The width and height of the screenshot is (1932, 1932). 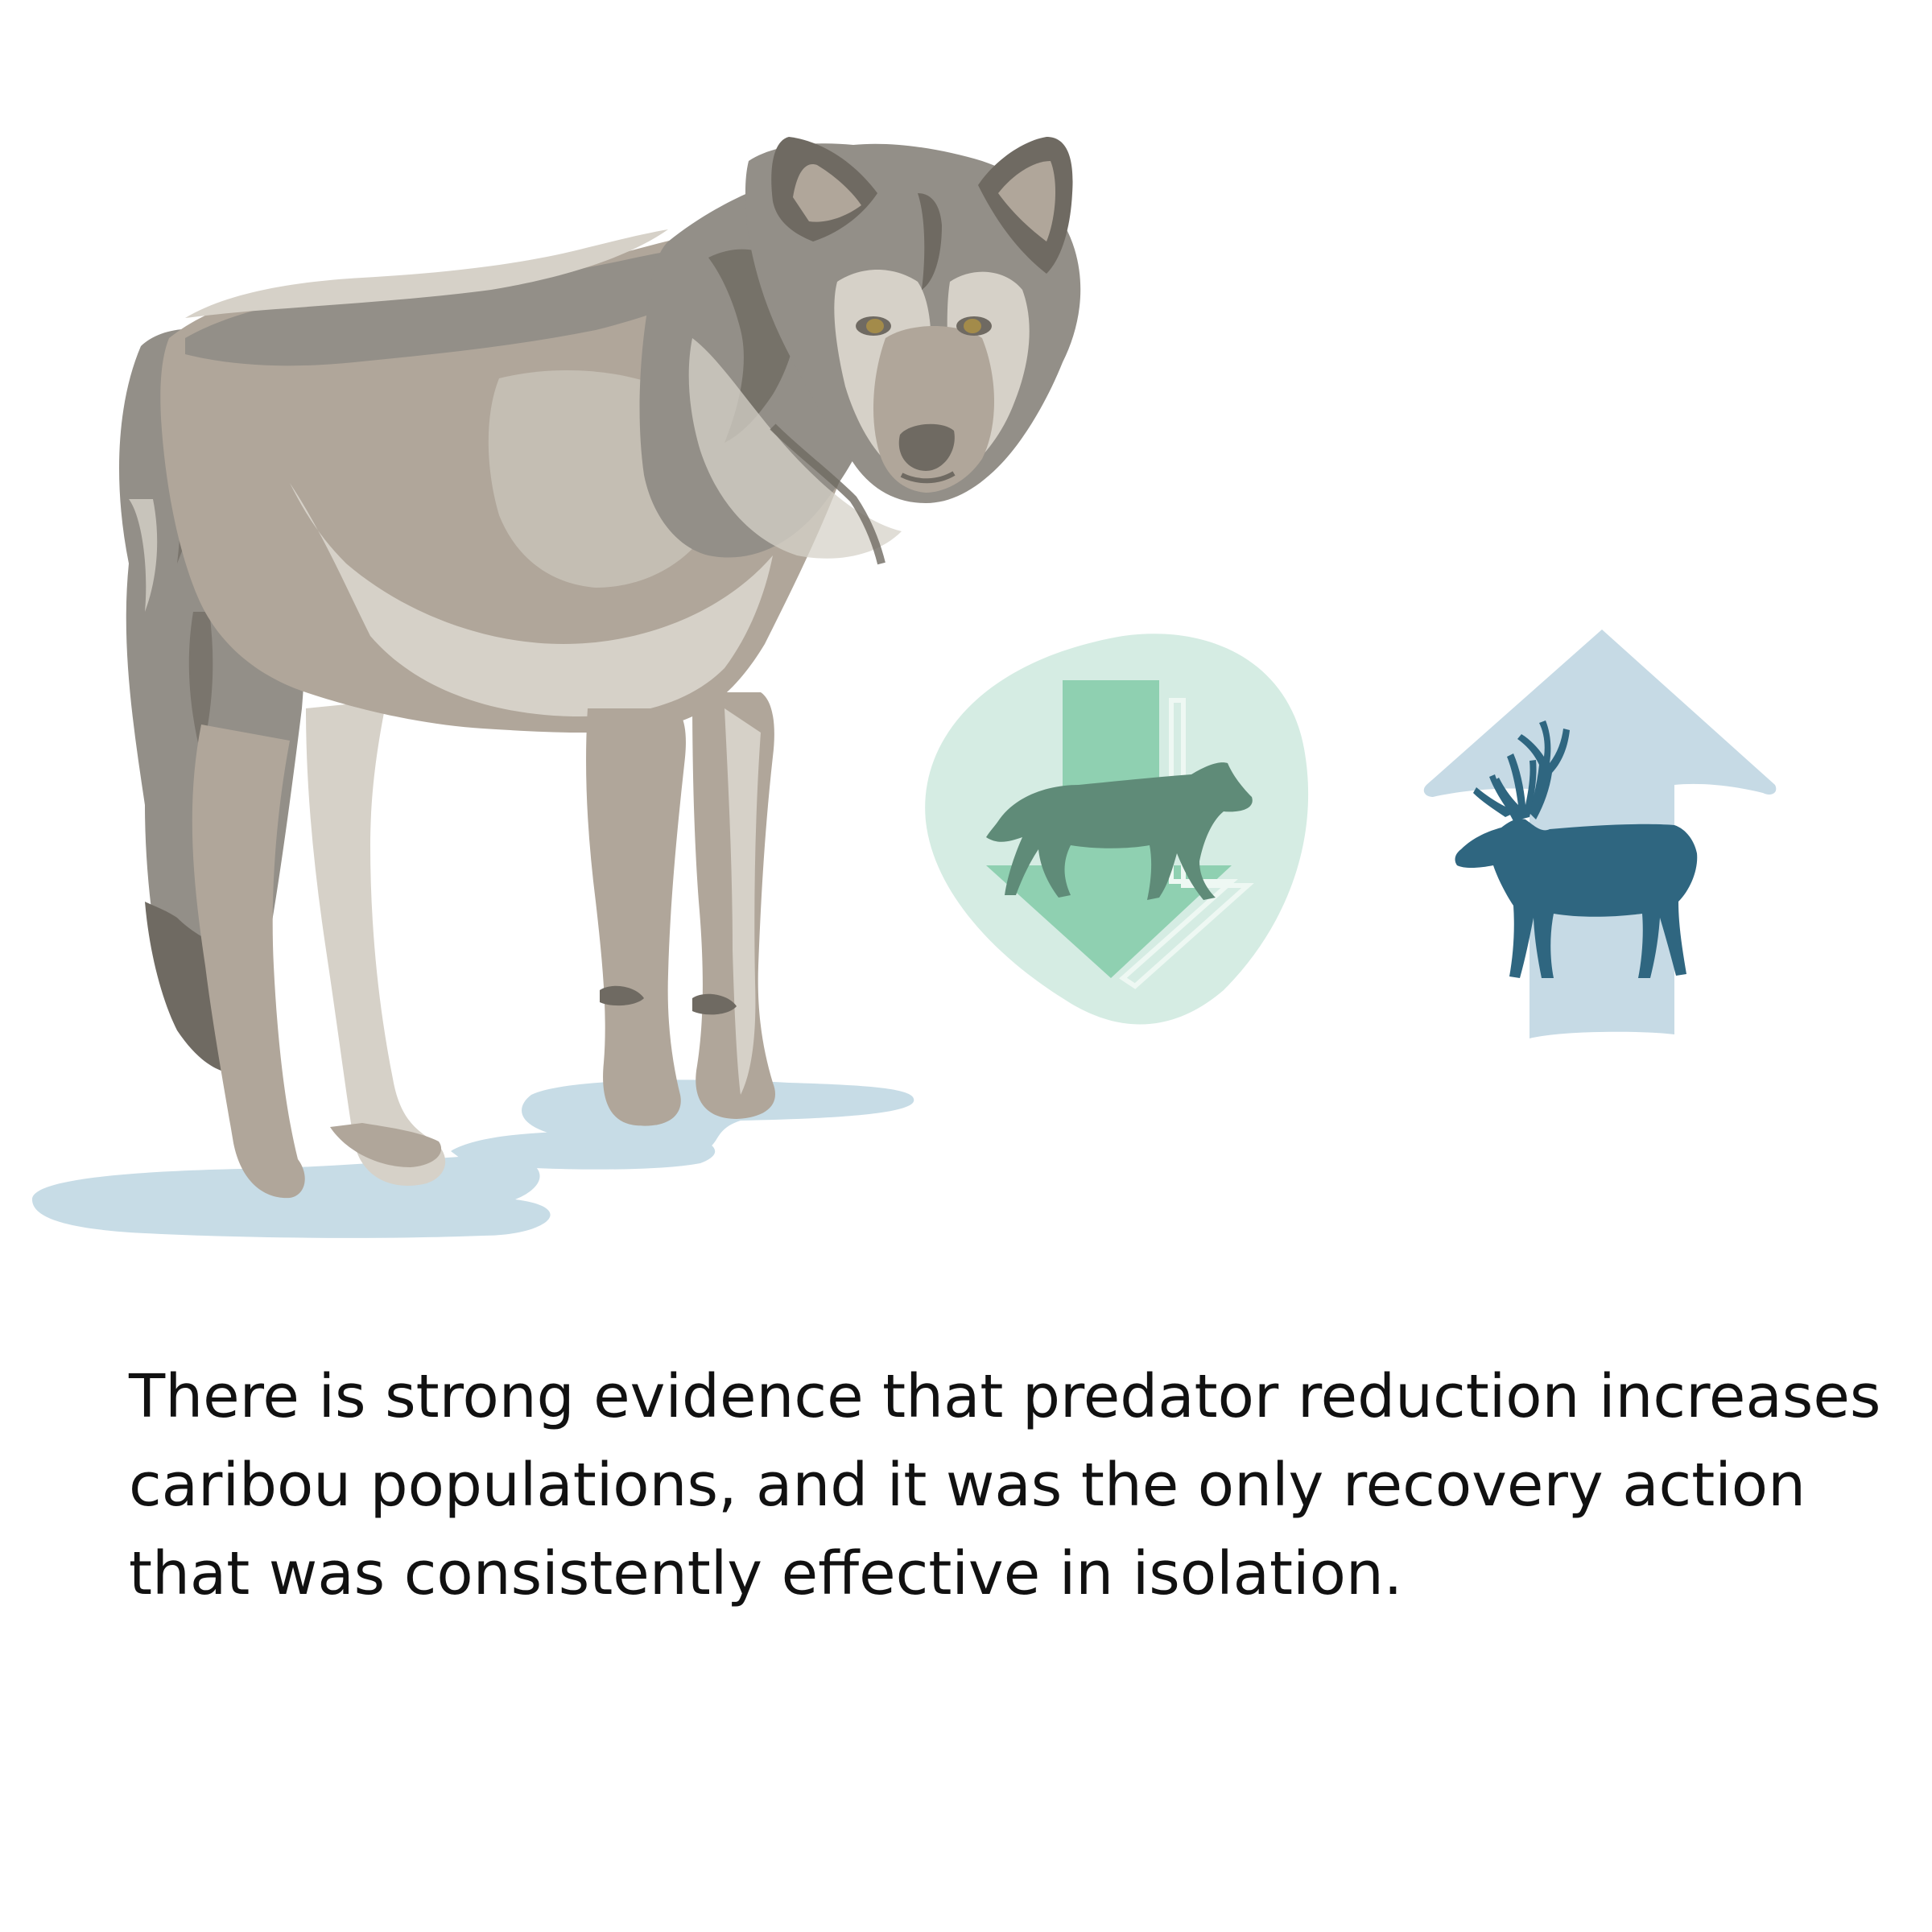 I want to click on caribou-silhouette-up-arrow-icon, so click(x=1600, y=834).